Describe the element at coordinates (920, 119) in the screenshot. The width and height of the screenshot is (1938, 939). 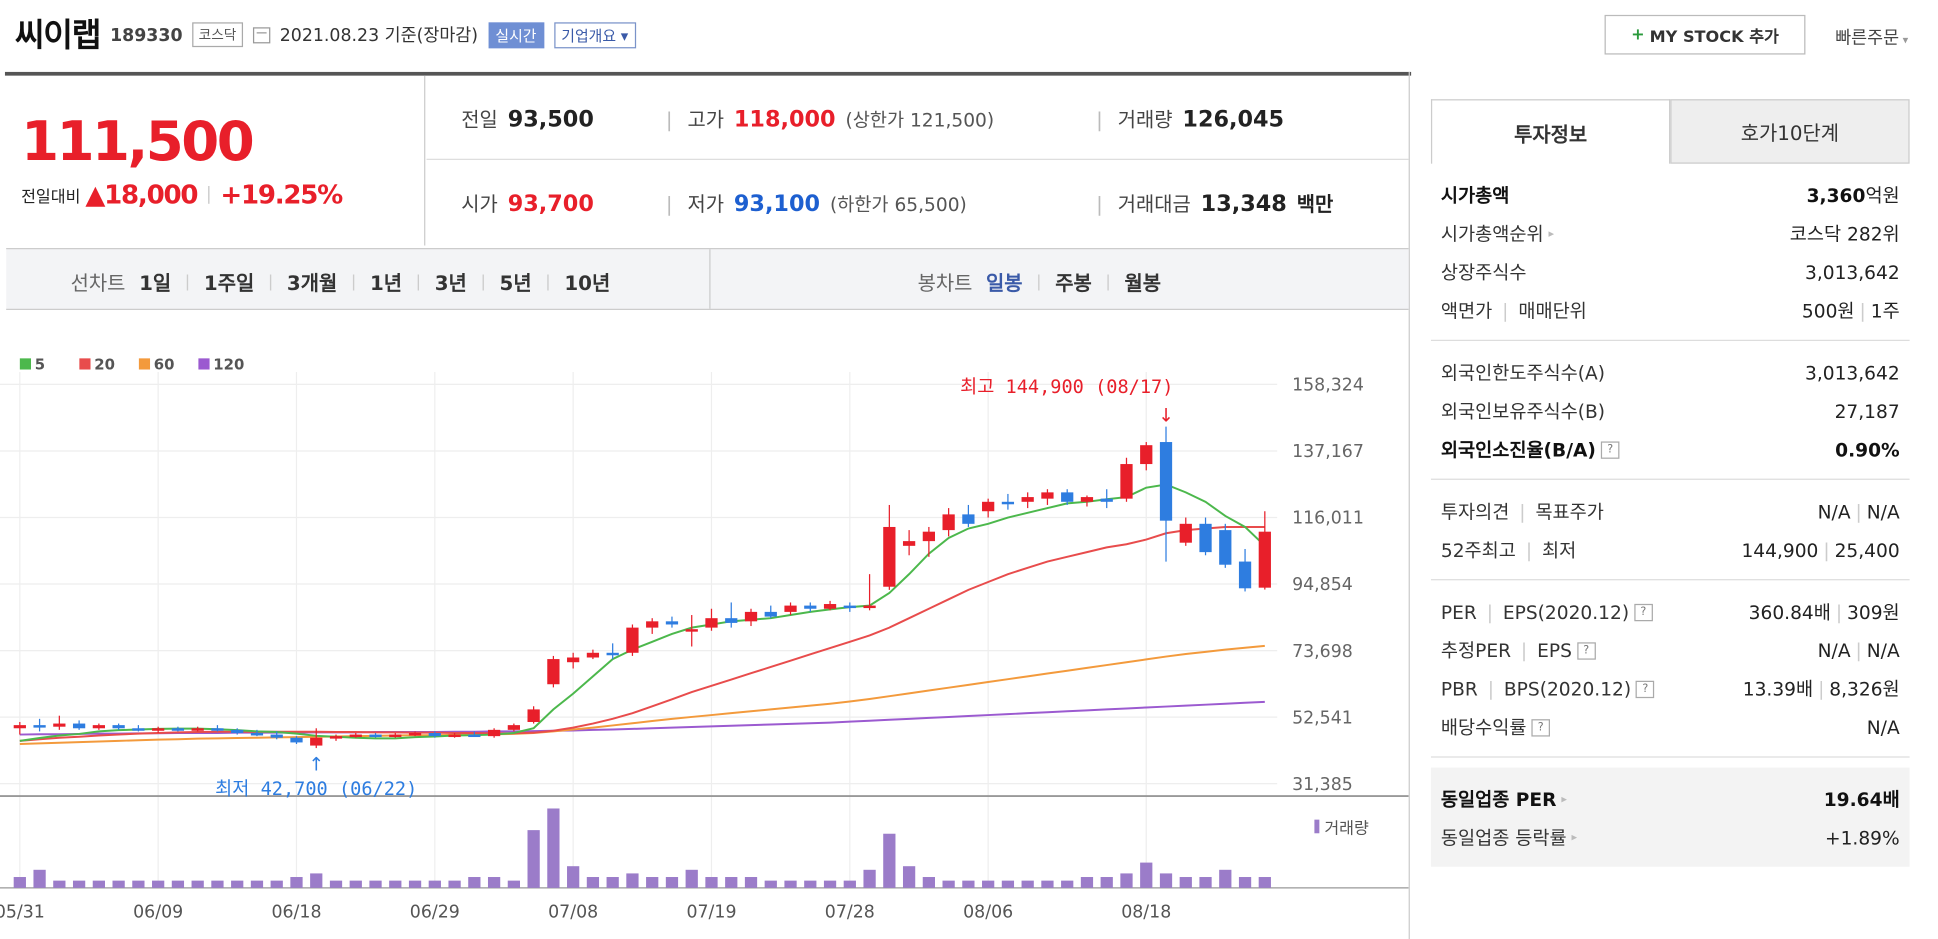
I see `upper-limit: (상한가 121,500)` at that location.